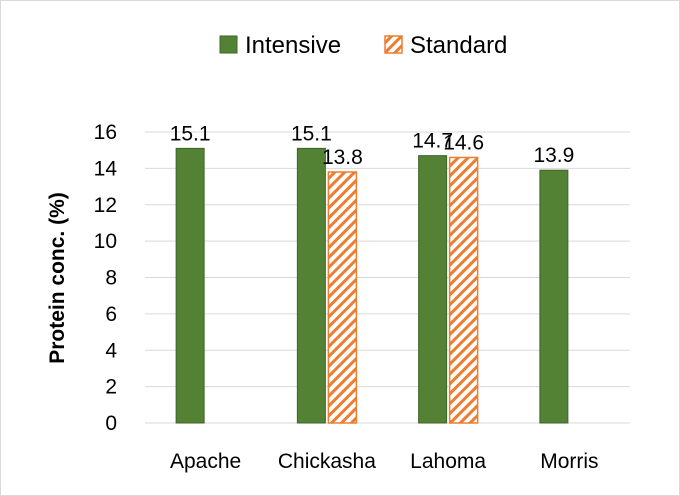  I want to click on legend-label-standard: Standard, so click(458, 45).